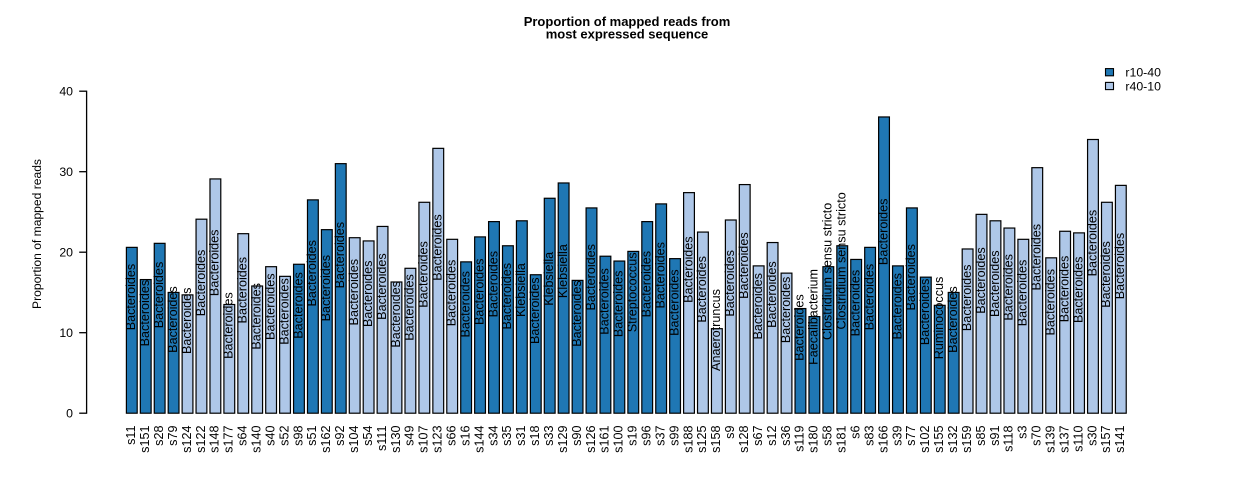 The height and width of the screenshot is (500, 1238). What do you see at coordinates (828, 271) in the screenshot?
I see `svg-text: Clostridium sensu stricto` at bounding box center [828, 271].